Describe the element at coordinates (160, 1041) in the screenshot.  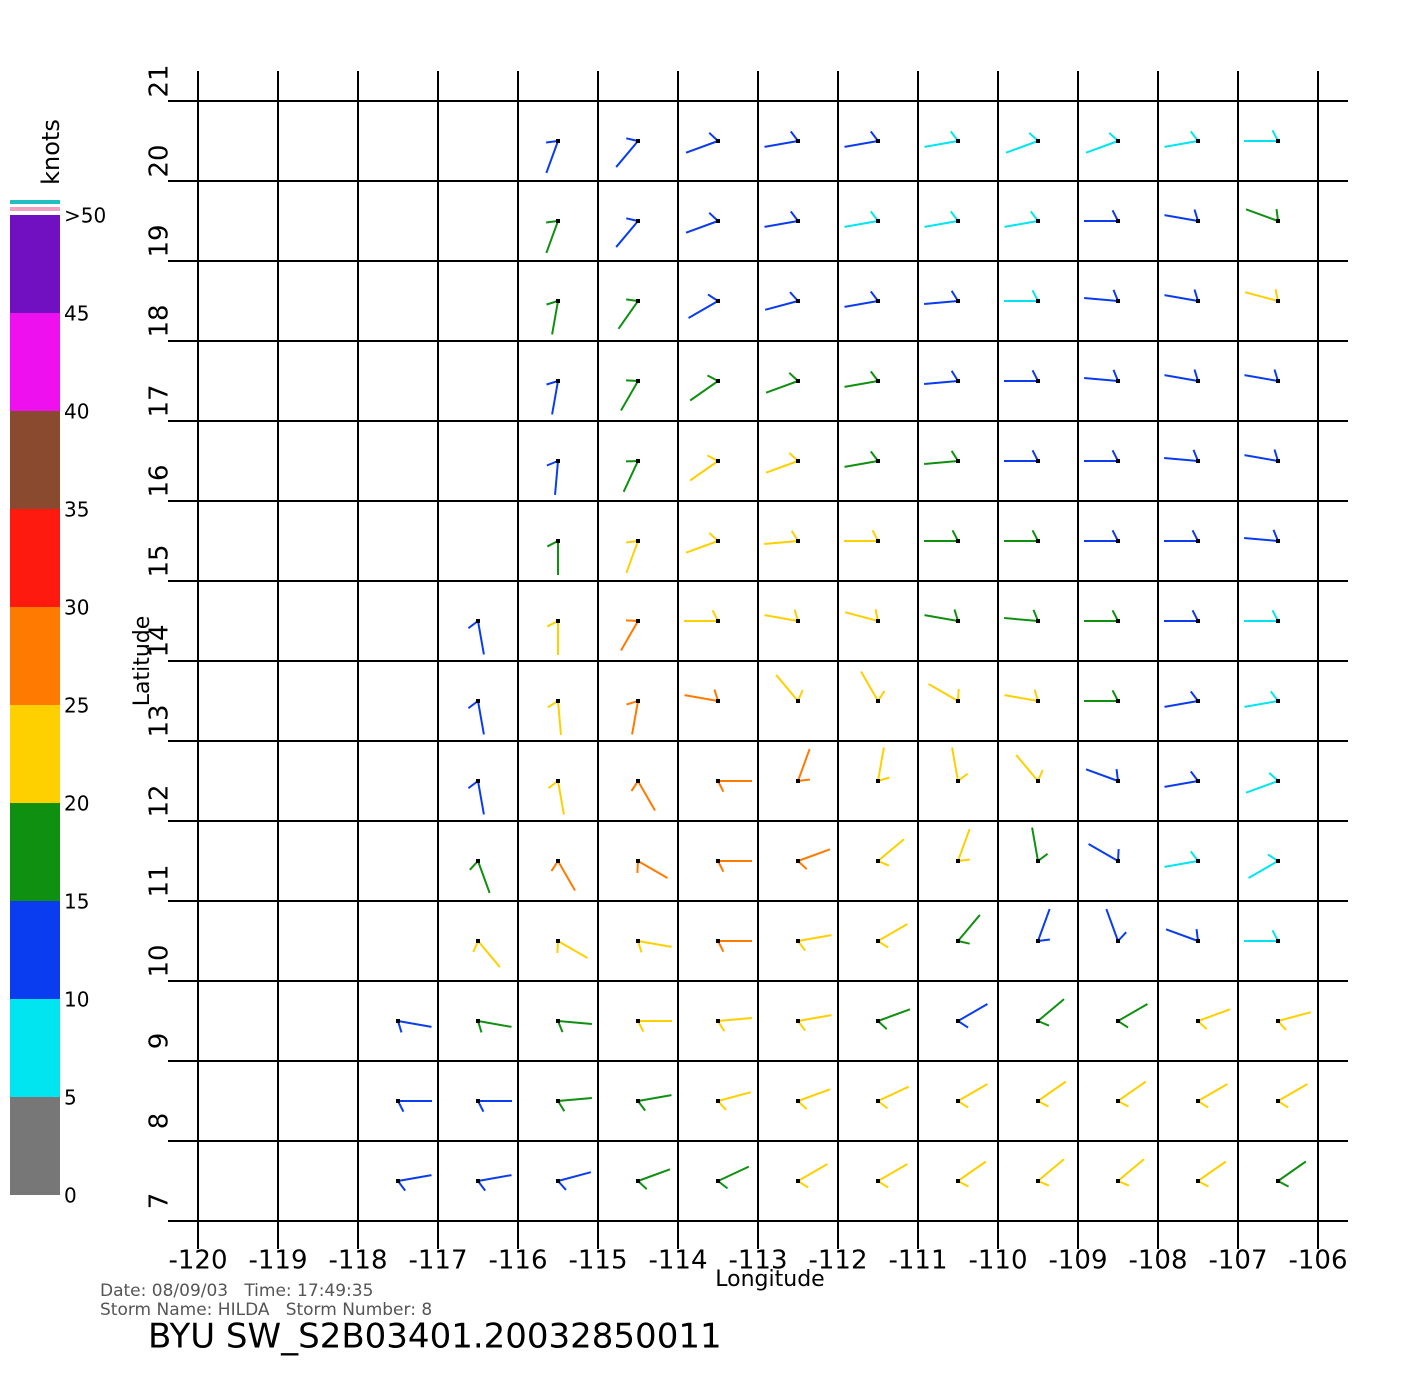
I see `y-tick-label: 9` at that location.